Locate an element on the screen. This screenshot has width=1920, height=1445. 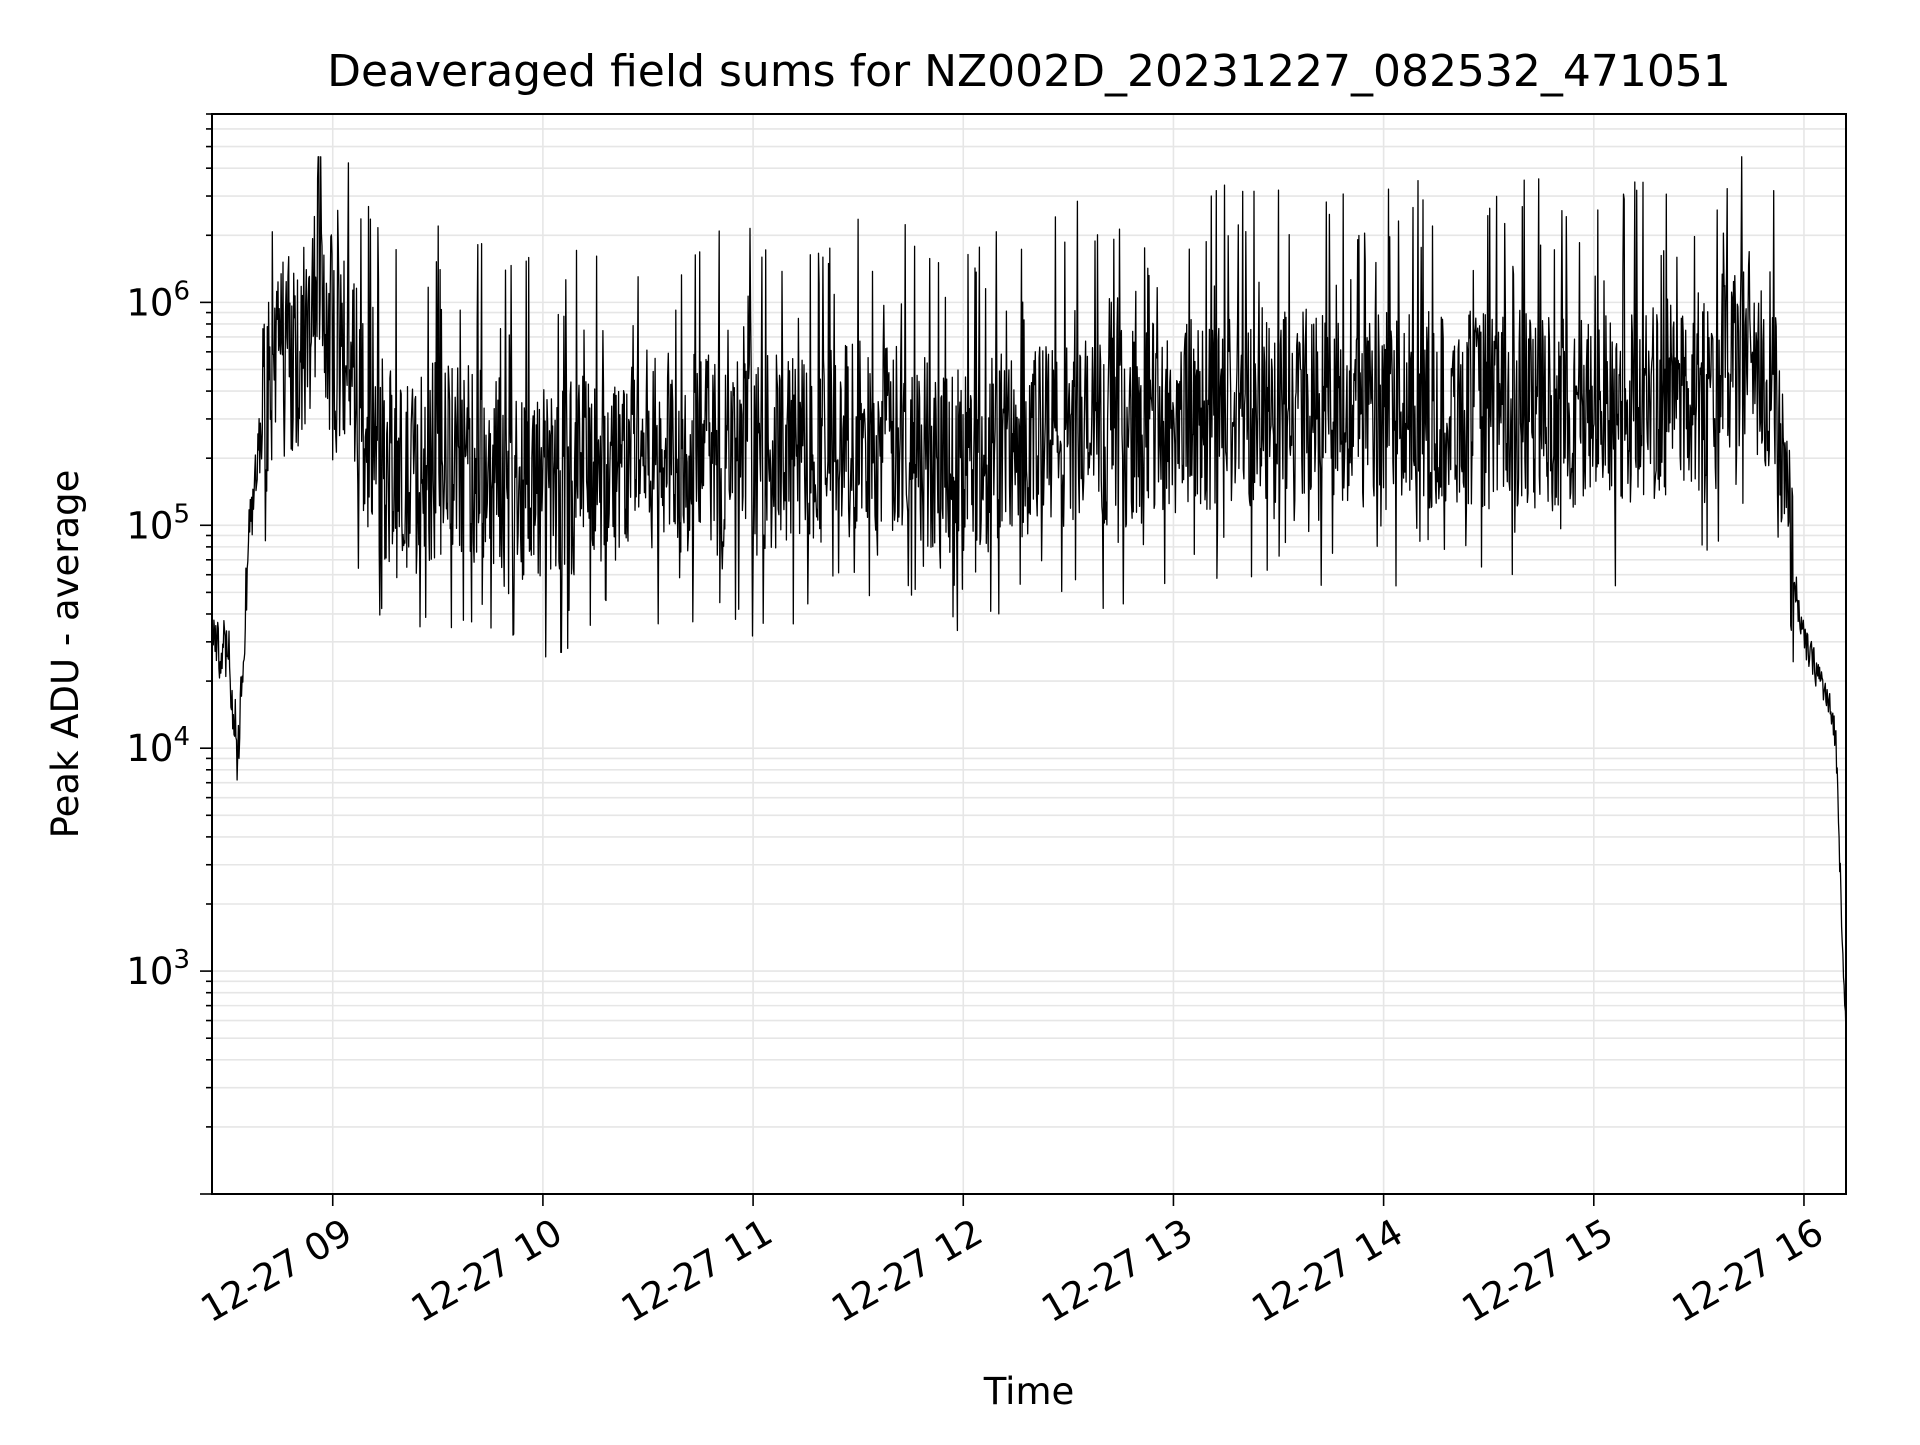
x-tick-label: 12-27 15 is located at coordinates (1538, 1271).